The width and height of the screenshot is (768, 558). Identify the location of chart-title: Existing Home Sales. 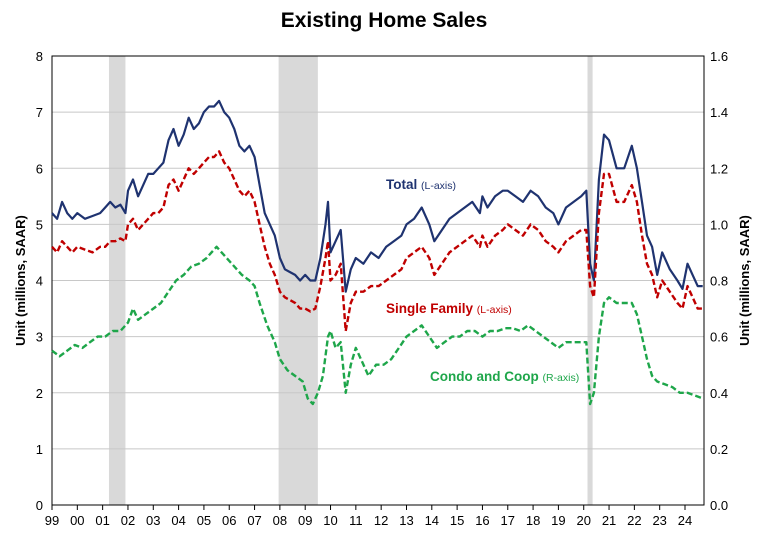
(384, 20).